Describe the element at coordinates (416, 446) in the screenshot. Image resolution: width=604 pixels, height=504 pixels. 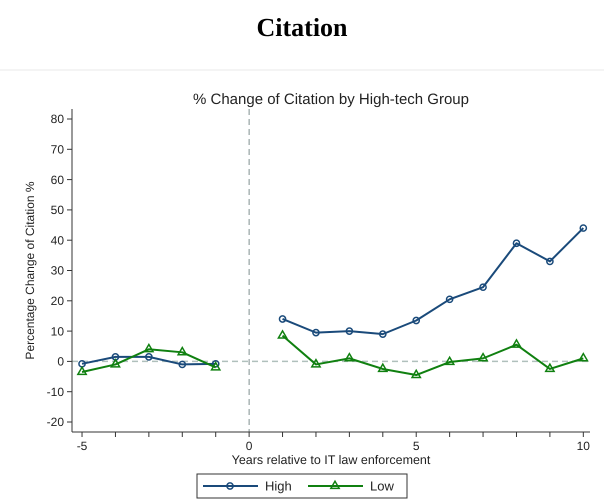
I see `x-tick-label: 5` at that location.